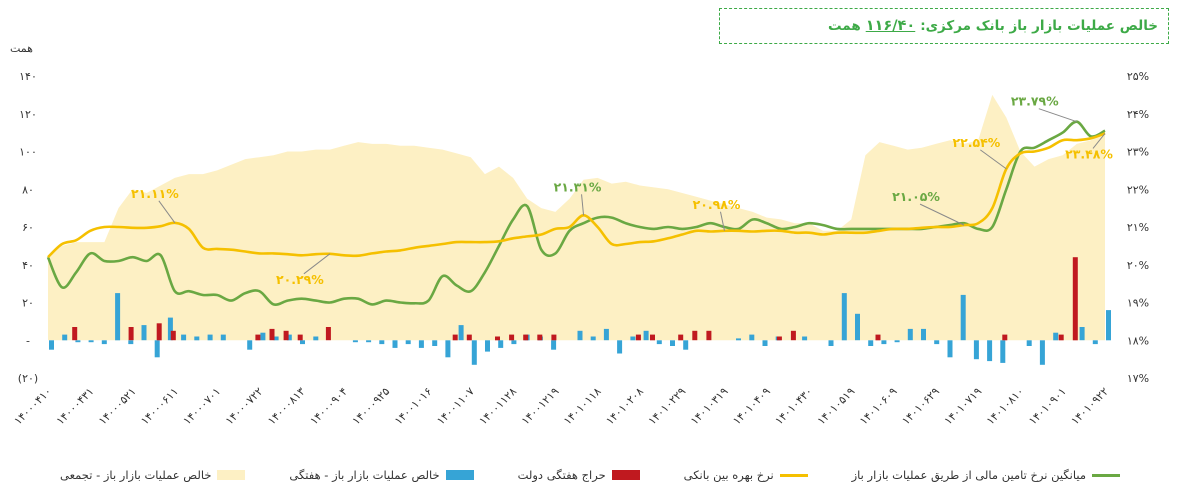 The image size is (1177, 500). Describe the element at coordinates (455, 406) in the screenshot. I see `x-tick-label: ۱۴۰۰۱۱۰۷` at that location.